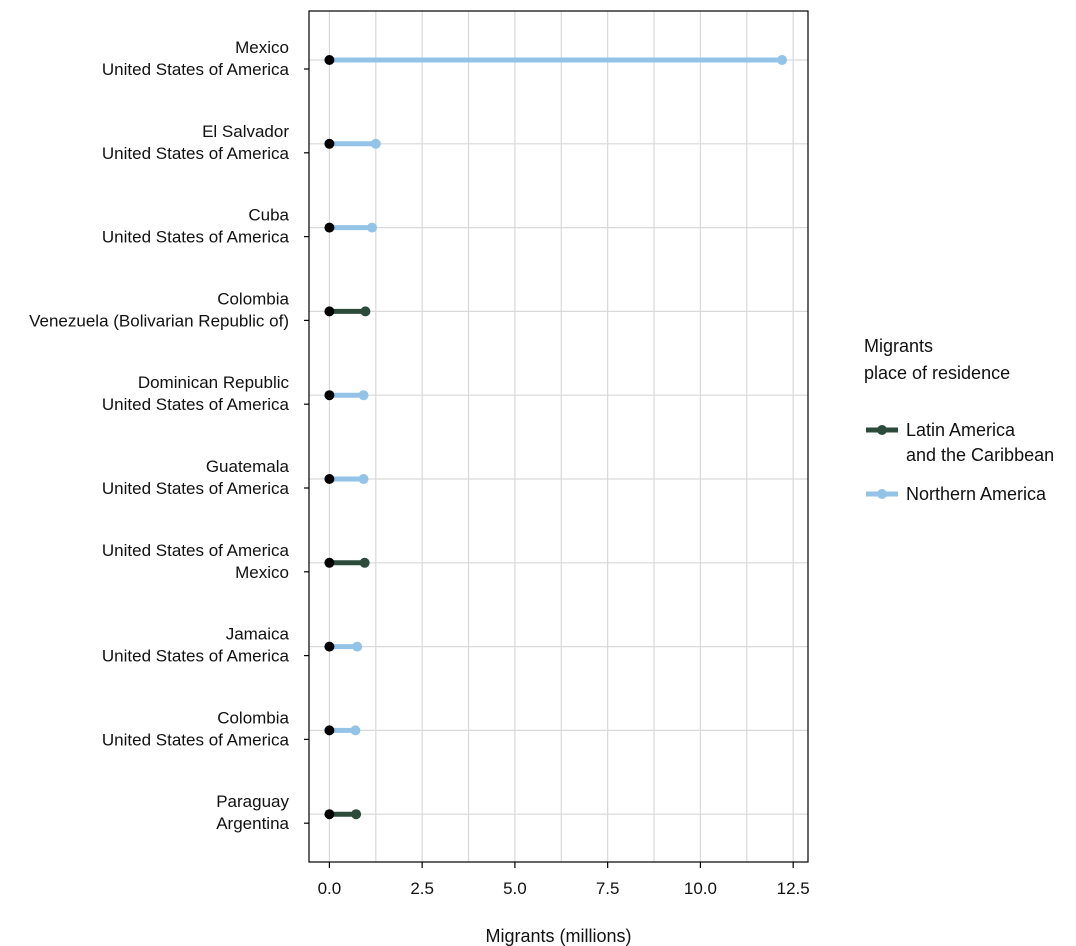  What do you see at coordinates (196, 550) in the screenshot?
I see `row-label-origin: United States of America` at bounding box center [196, 550].